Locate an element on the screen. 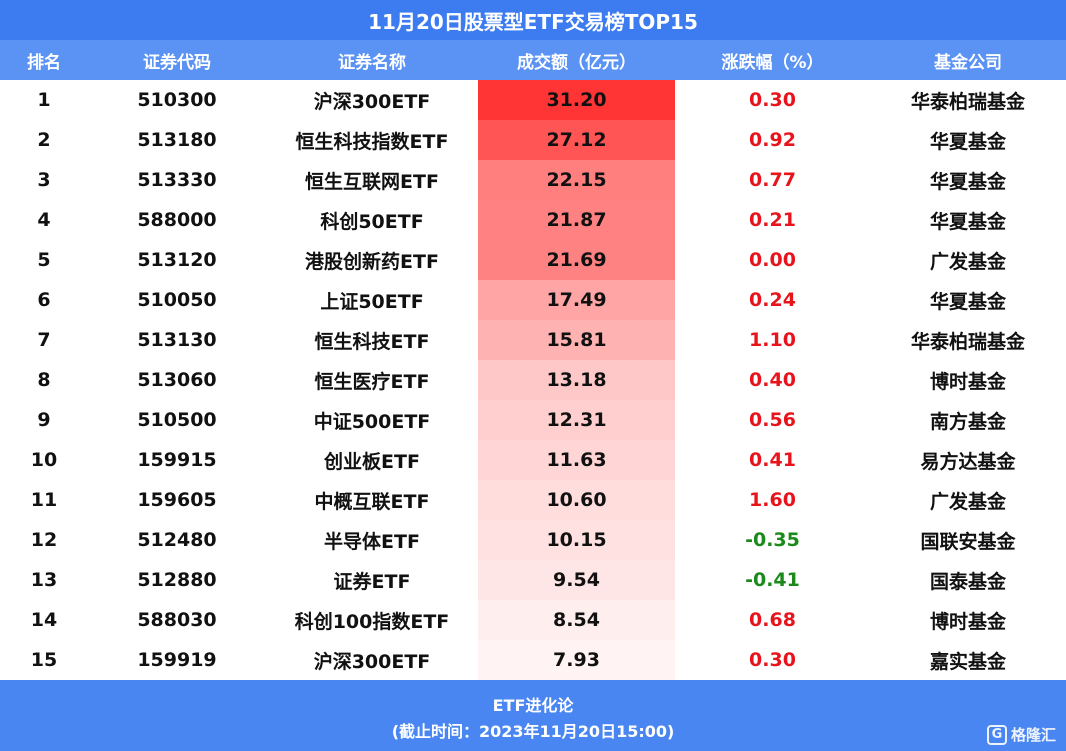  rank-cell: 12 is located at coordinates (44, 540).